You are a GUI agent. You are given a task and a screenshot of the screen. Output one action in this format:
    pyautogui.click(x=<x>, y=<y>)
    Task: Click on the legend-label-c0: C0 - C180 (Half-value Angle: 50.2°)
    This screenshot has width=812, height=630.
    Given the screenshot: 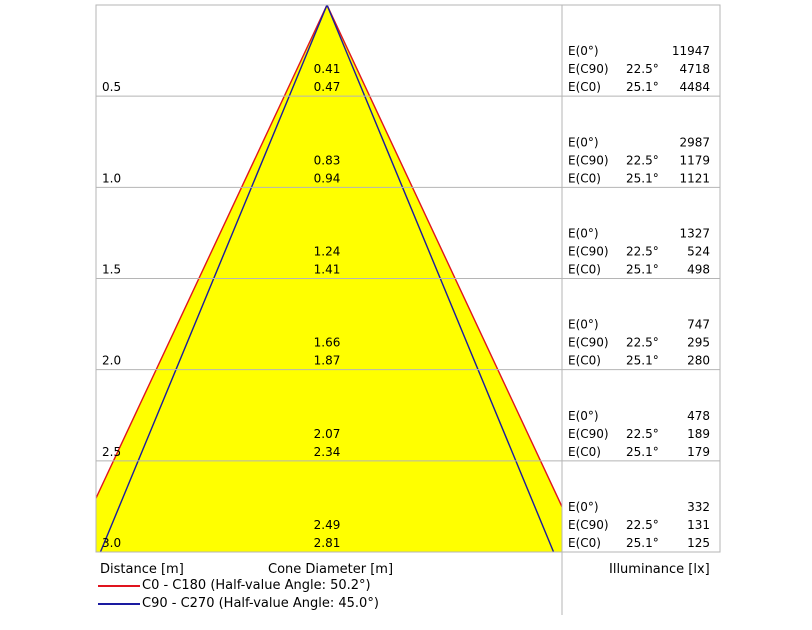 What is the action you would take?
    pyautogui.click(x=256, y=585)
    